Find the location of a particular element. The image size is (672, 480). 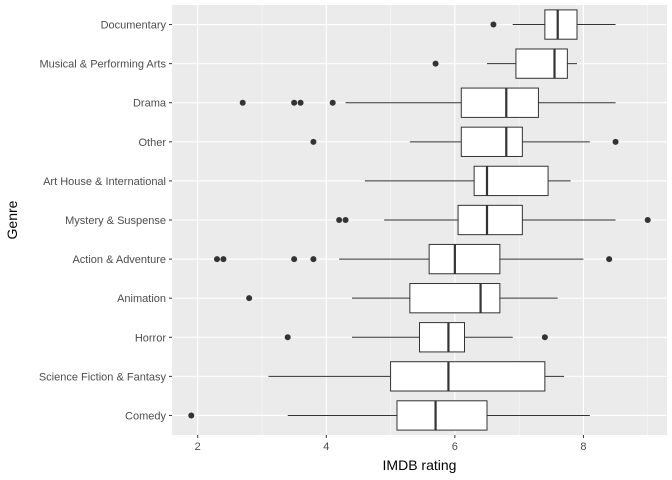

box-musical-performing-arts is located at coordinates (504, 63).